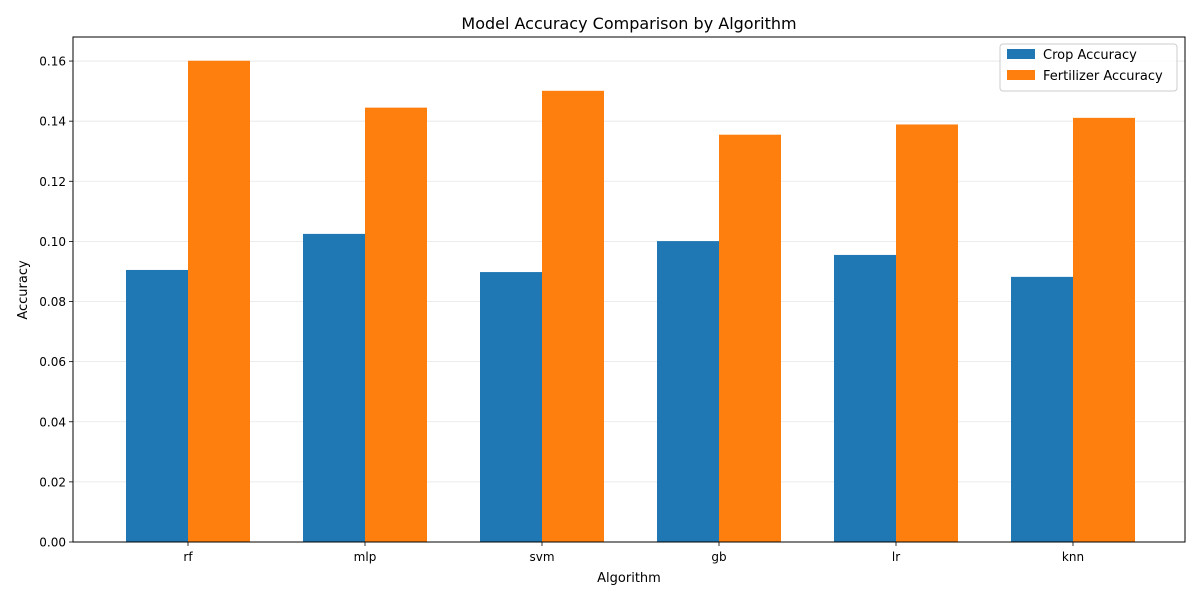 This screenshot has height=604, width=1200. I want to click on legend-label-fertilizer: Fertilizer Accuracy, so click(1103, 76).